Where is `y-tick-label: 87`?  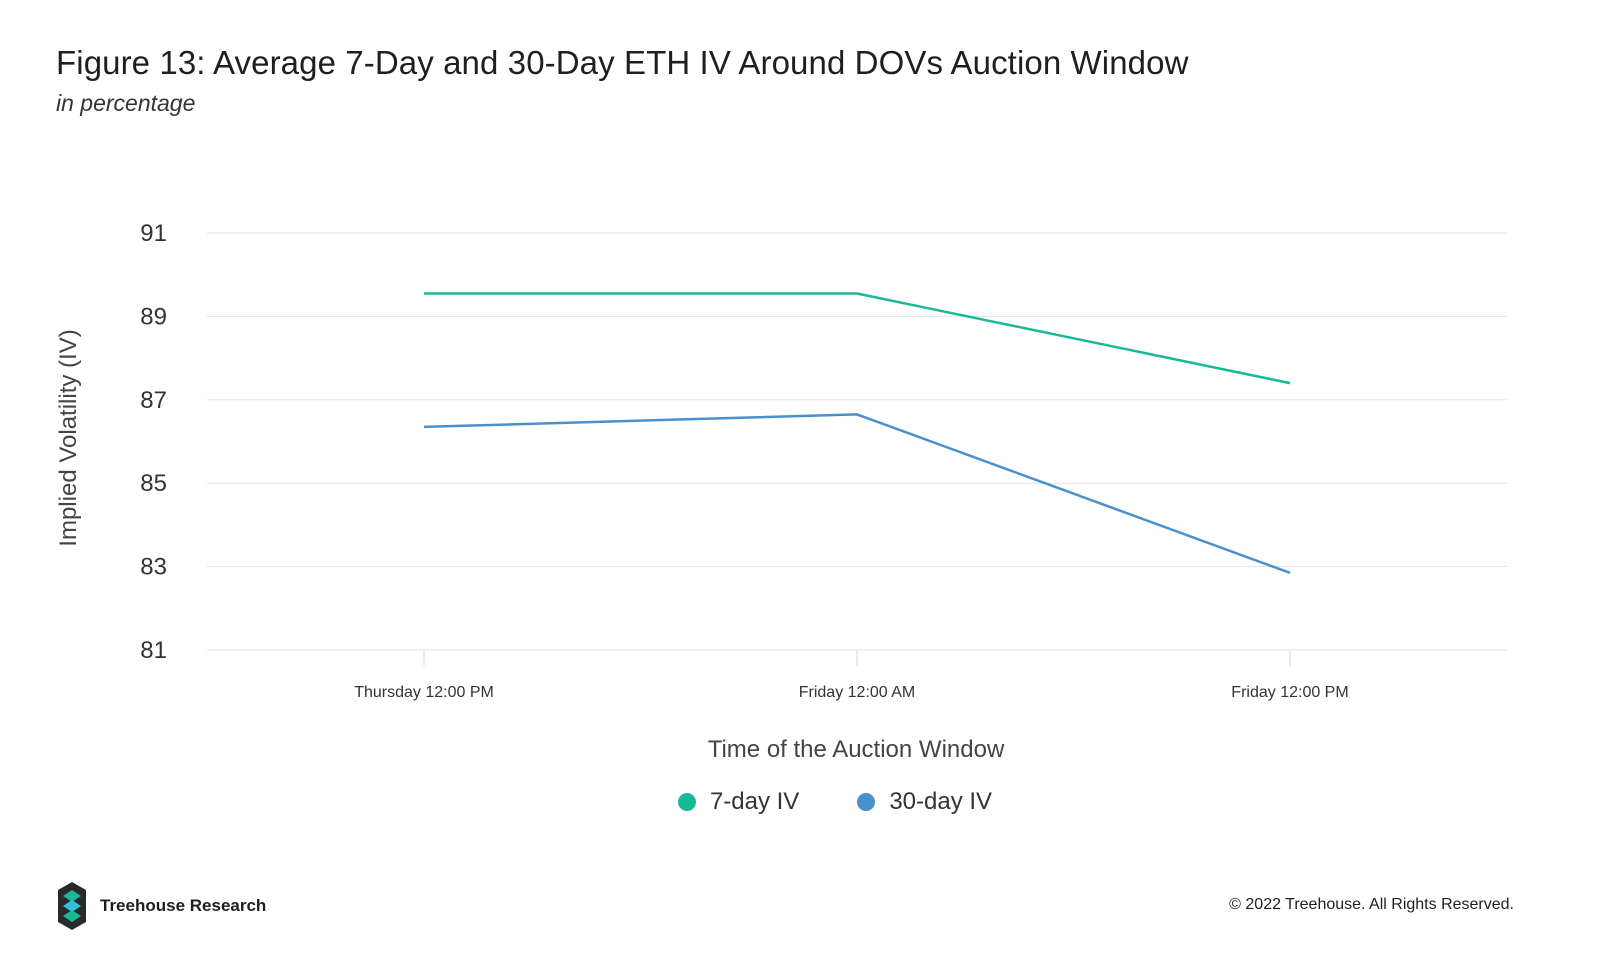 y-tick-label: 87 is located at coordinates (153, 400).